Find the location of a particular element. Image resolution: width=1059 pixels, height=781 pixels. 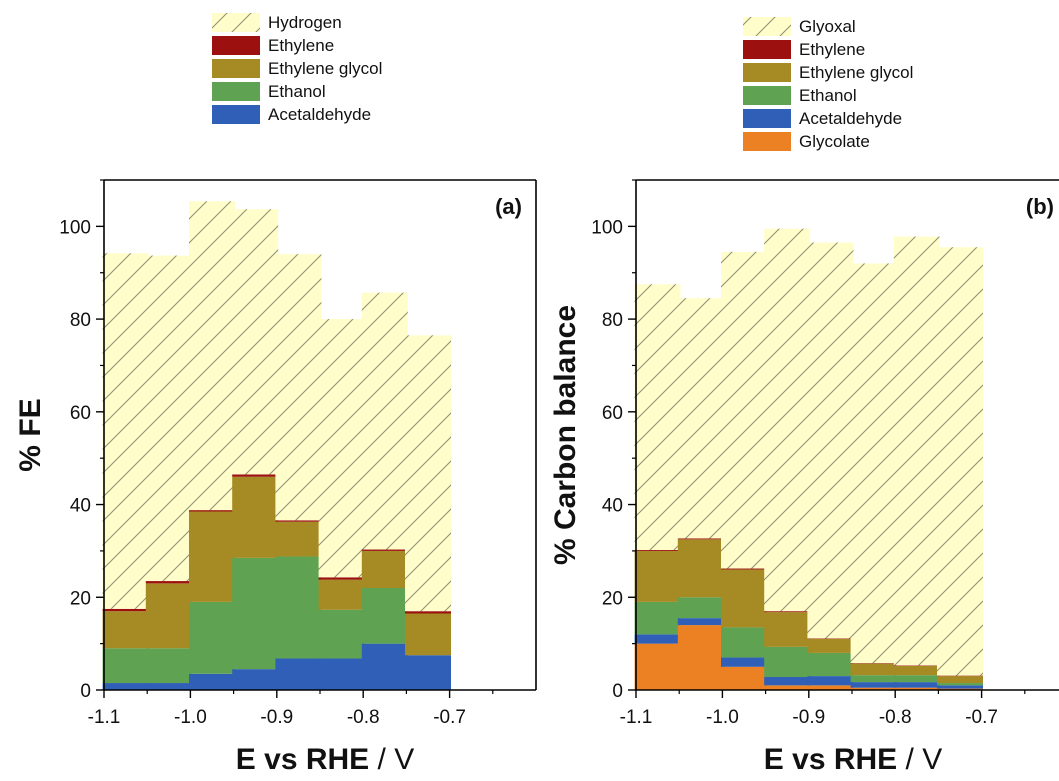

x-tick-label: -1.0 is located at coordinates (722, 717).